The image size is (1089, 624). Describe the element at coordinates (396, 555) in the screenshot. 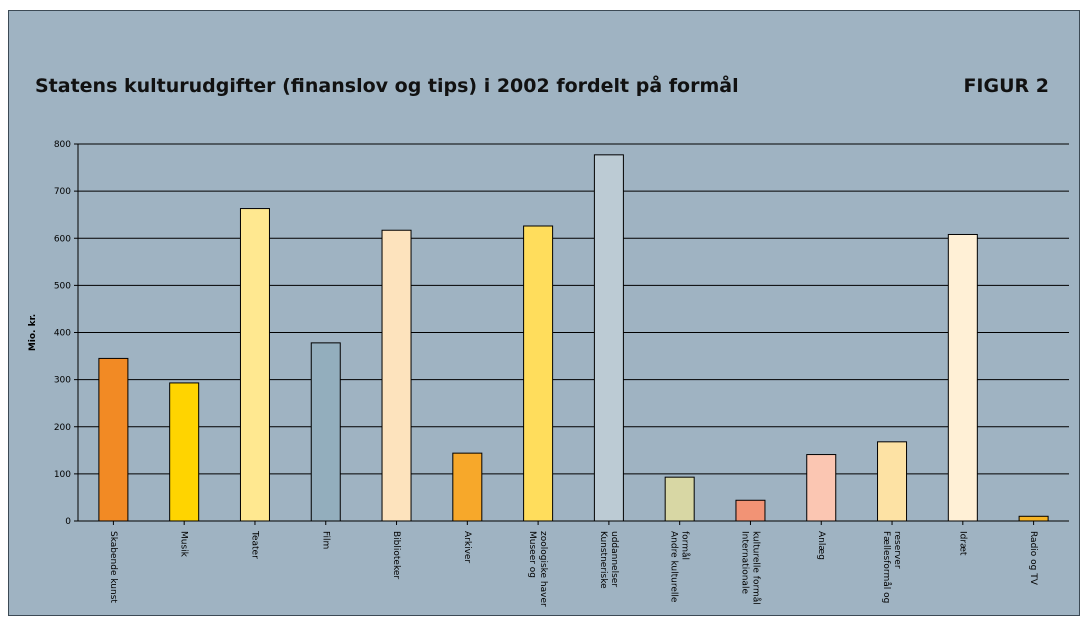

I see `x-tick-label: Biblioteker` at that location.